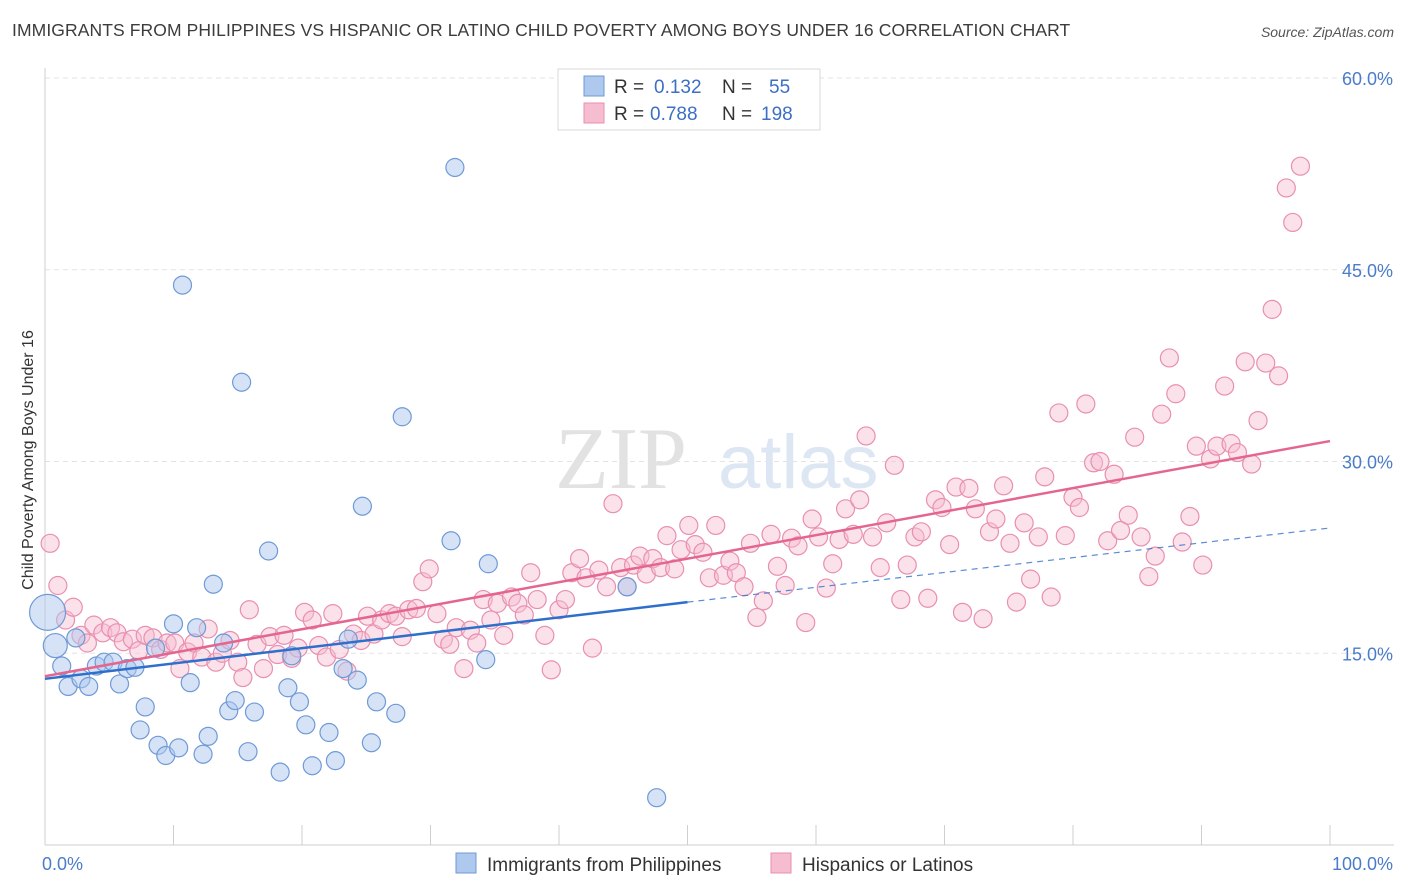  I want to click on legend-r-value-2: 0.788, so click(674, 114).